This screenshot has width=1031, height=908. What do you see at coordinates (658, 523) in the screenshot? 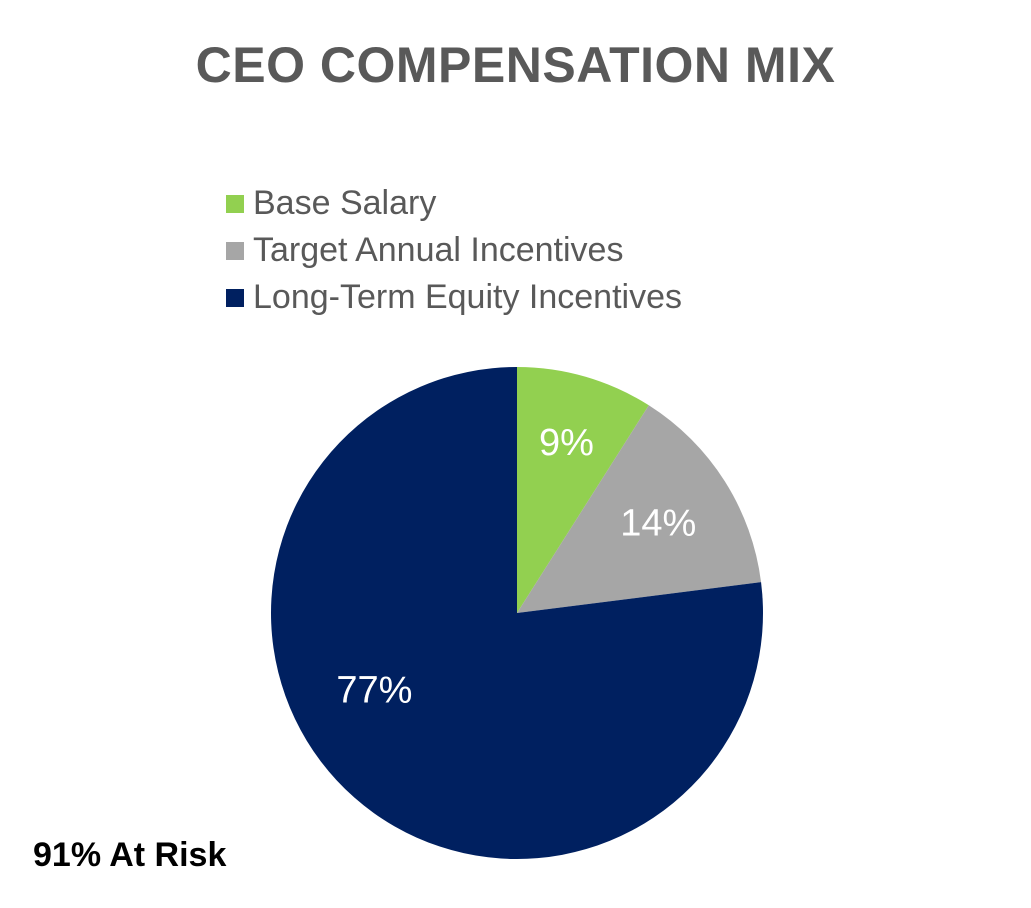
I see `pie-label-target-annual-incentives: 14%` at bounding box center [658, 523].